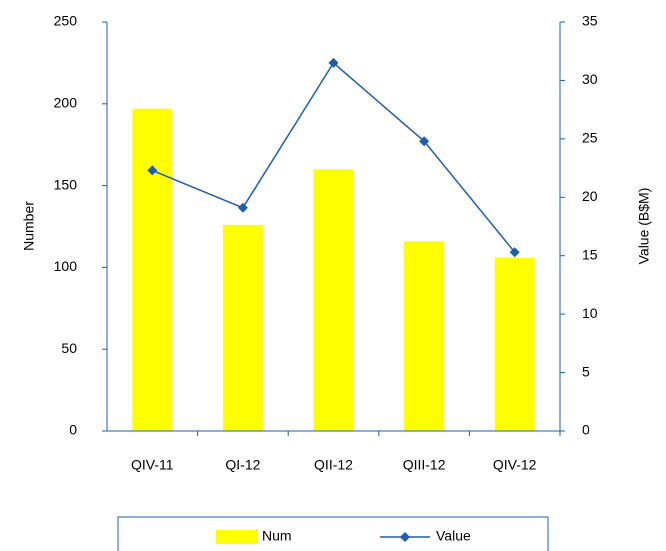  What do you see at coordinates (73, 430) in the screenshot?
I see `y-tick-label: 0` at bounding box center [73, 430].